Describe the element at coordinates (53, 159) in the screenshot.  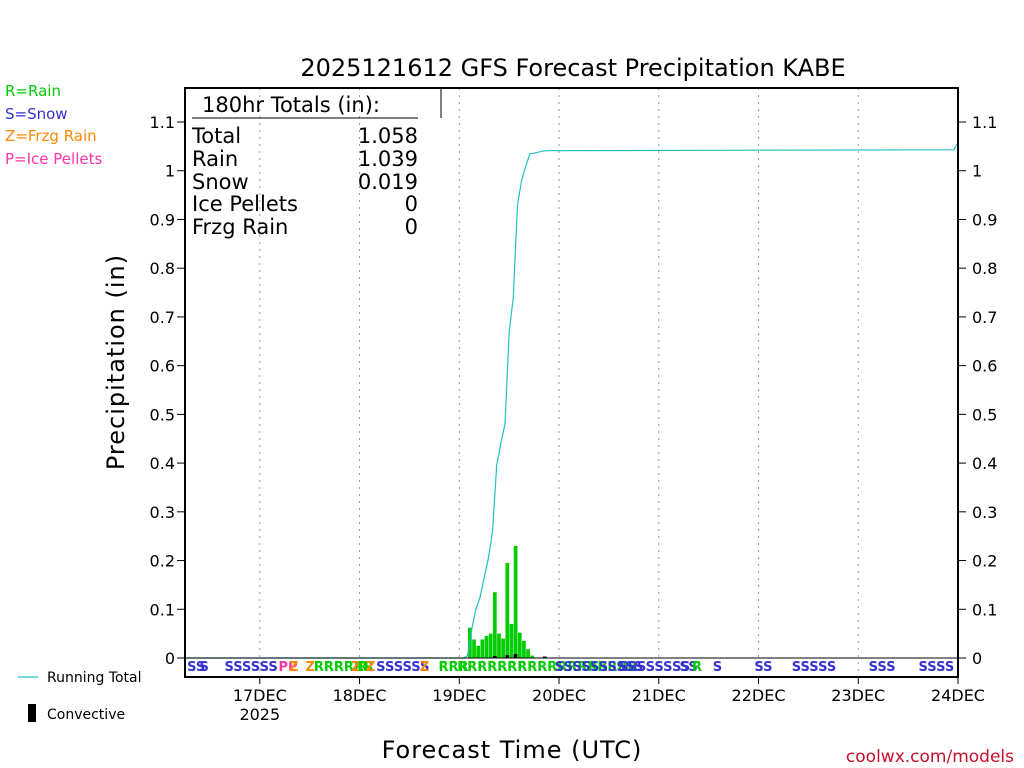
I see `legend-ice-pellets: P=Ice Pellets` at that location.